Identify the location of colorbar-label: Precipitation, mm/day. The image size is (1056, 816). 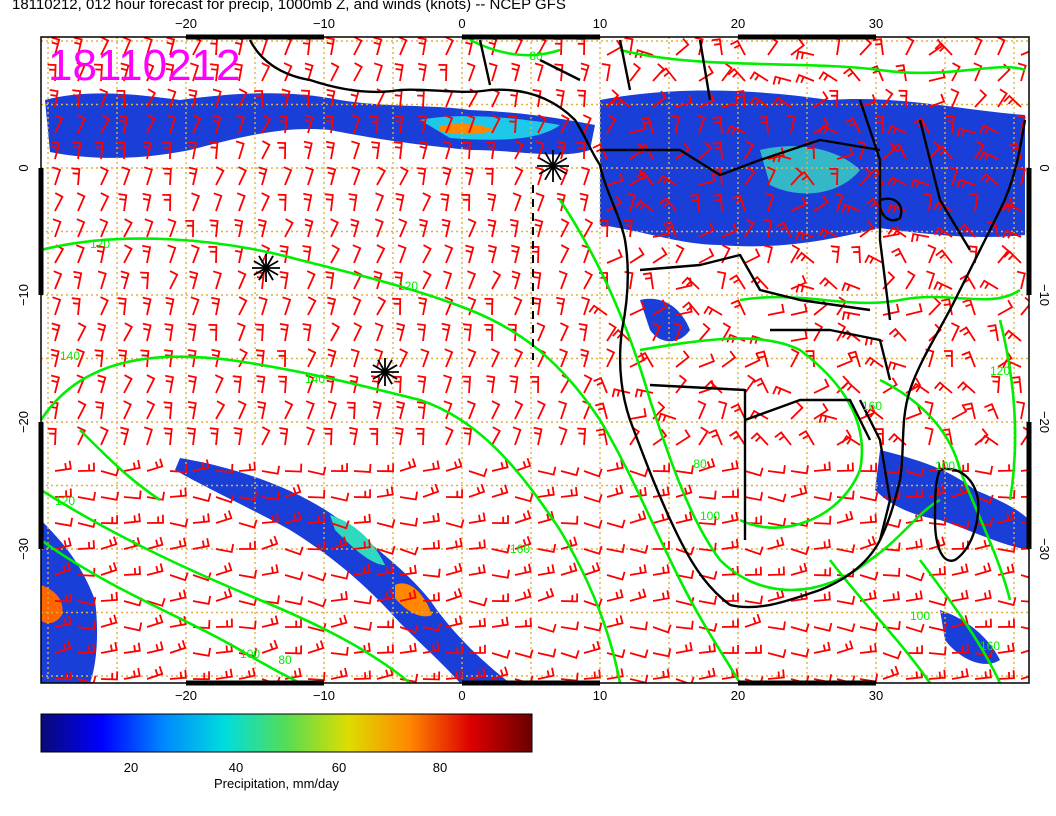
(276, 783).